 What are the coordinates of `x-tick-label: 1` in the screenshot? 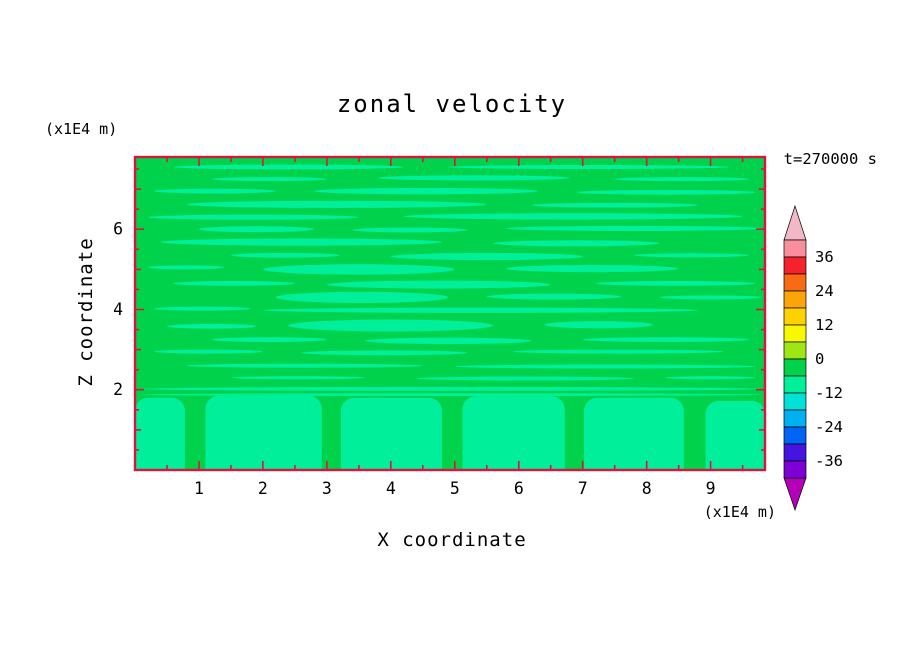 It's located at (199, 488).